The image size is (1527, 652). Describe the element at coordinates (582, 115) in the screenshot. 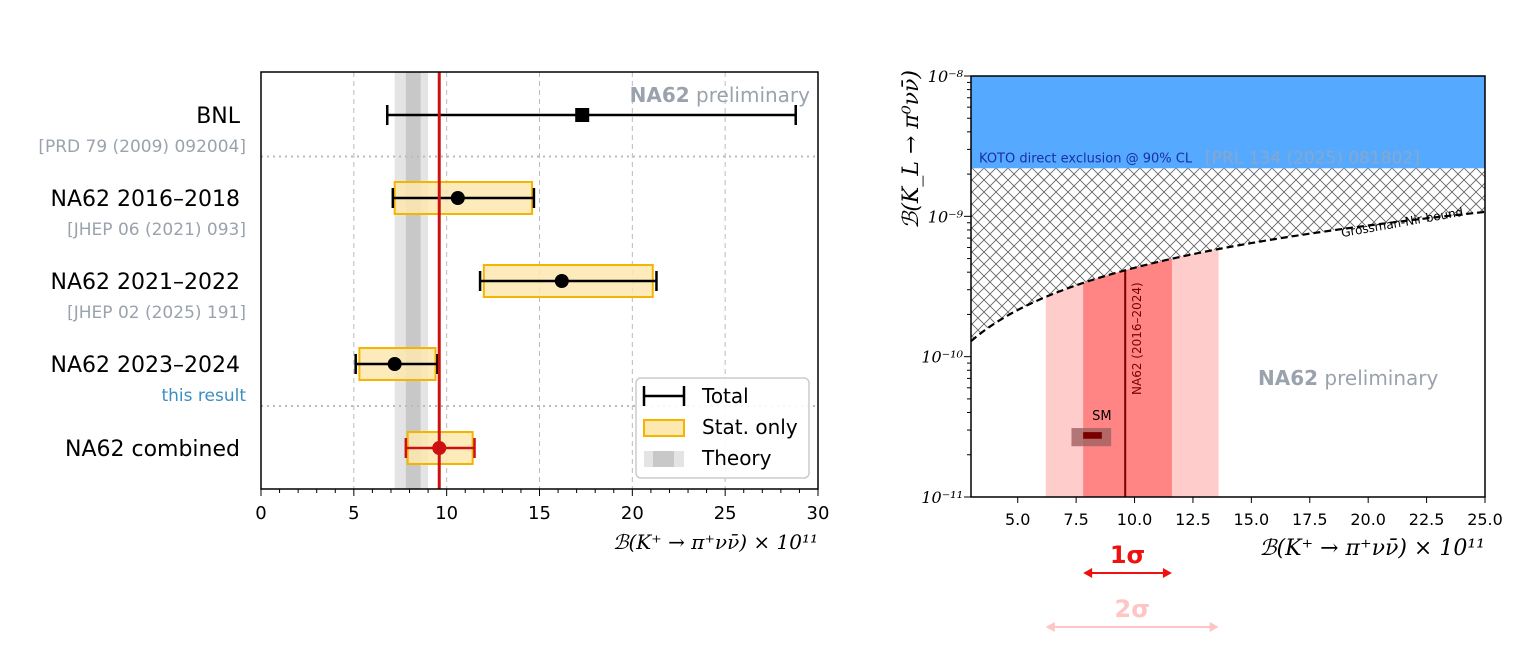

I see `data-point-square` at that location.